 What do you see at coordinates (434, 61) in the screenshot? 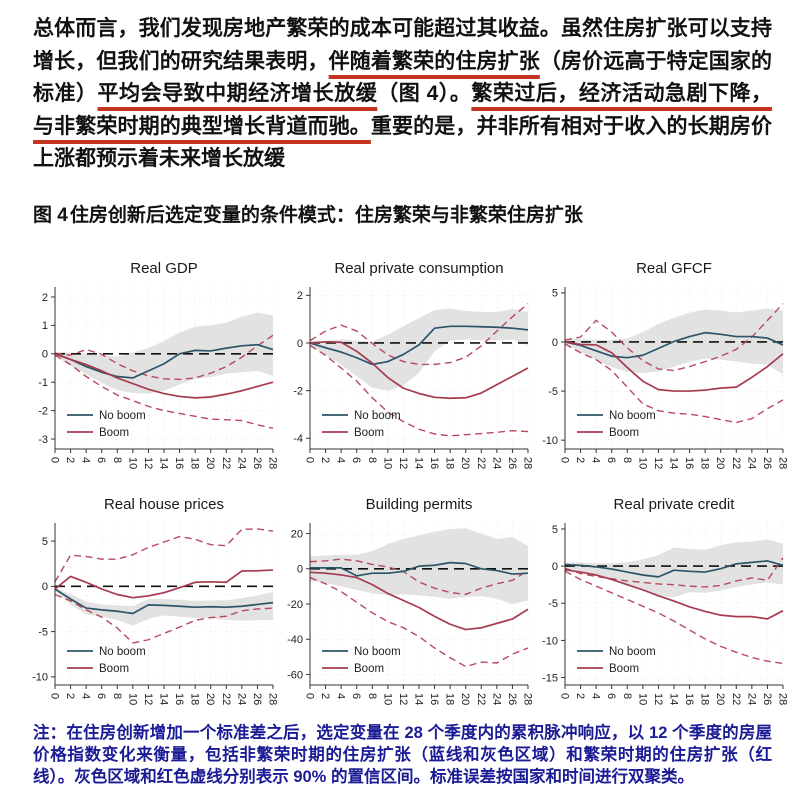
I see `underlined-text: 伴随着繁荣的住房扩张` at bounding box center [434, 61].